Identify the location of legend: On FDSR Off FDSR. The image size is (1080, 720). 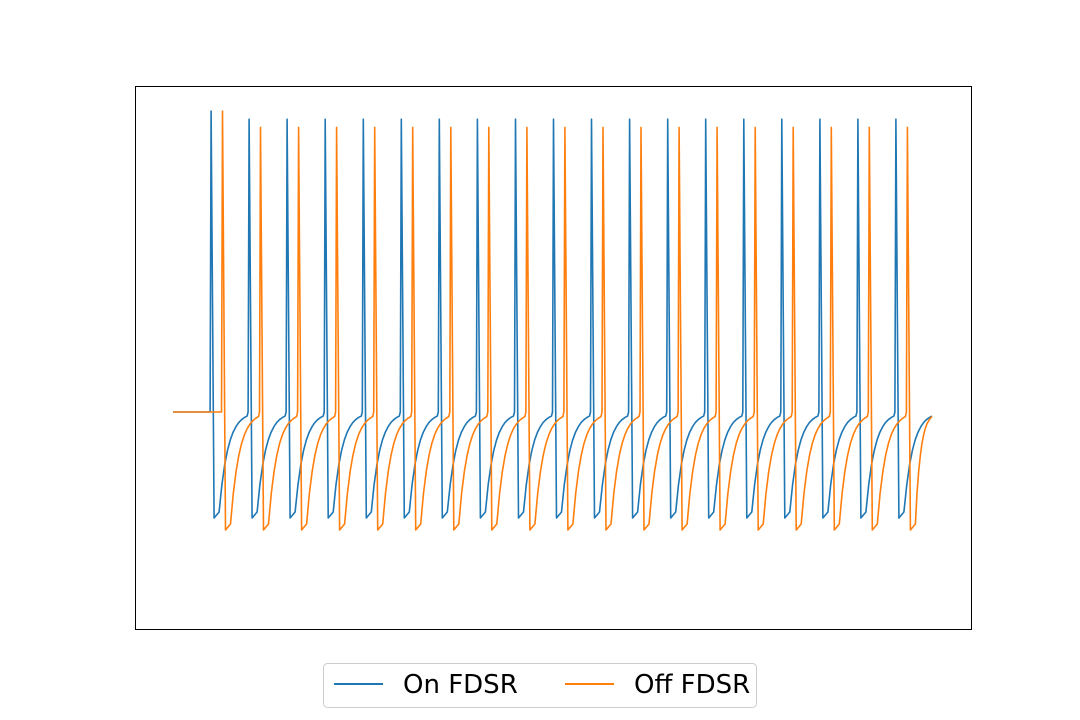
(540, 685).